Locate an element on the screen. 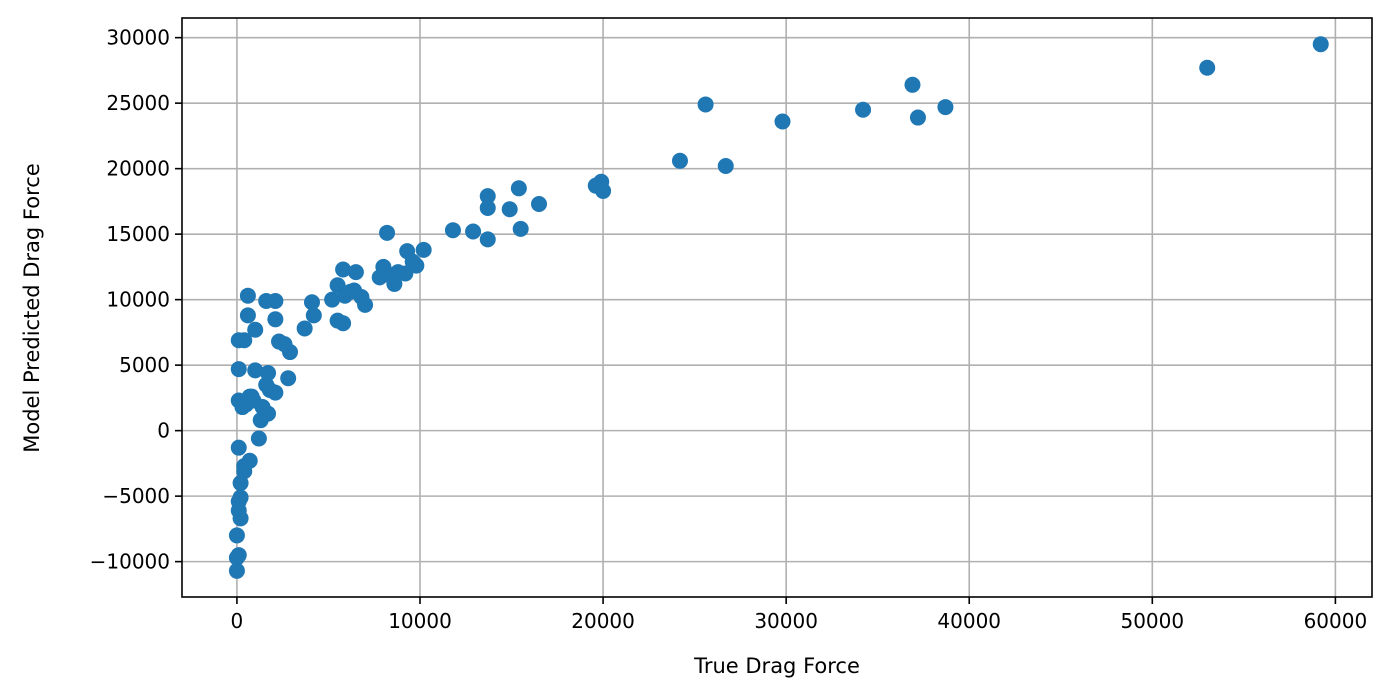 Image resolution: width=1394 pixels, height=699 pixels. y-tick-label: 0 is located at coordinates (163, 431).